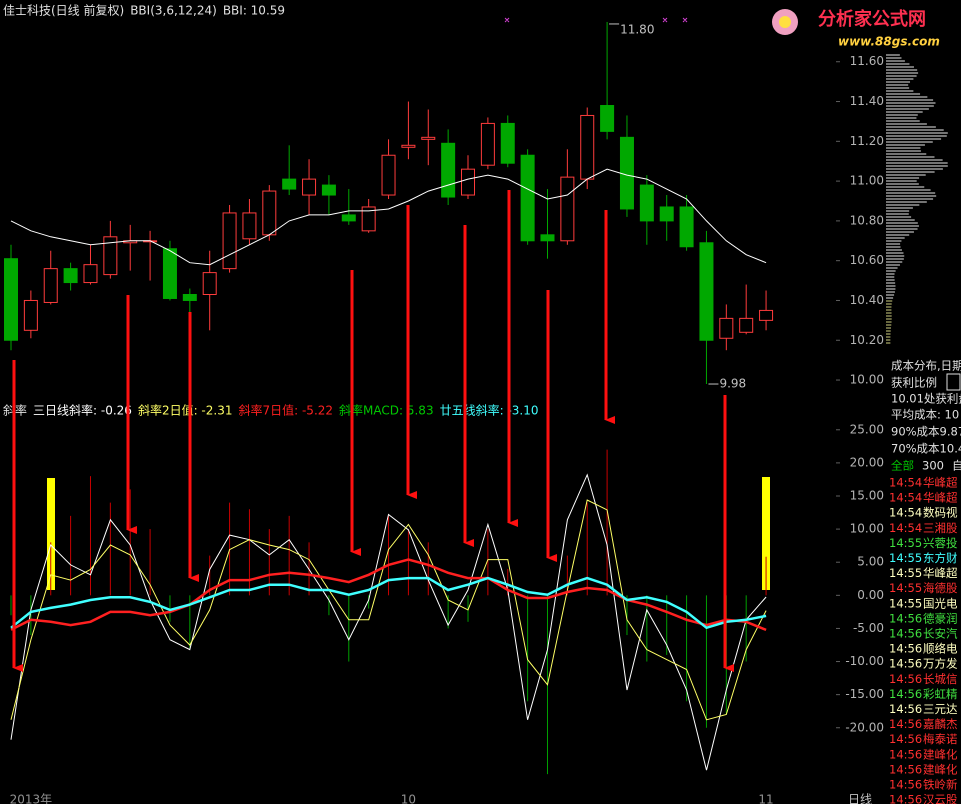 The image size is (961, 804). Describe the element at coordinates (185, 410) in the screenshot. I see `legend-entry: 斜率2日值: -2.31` at that location.